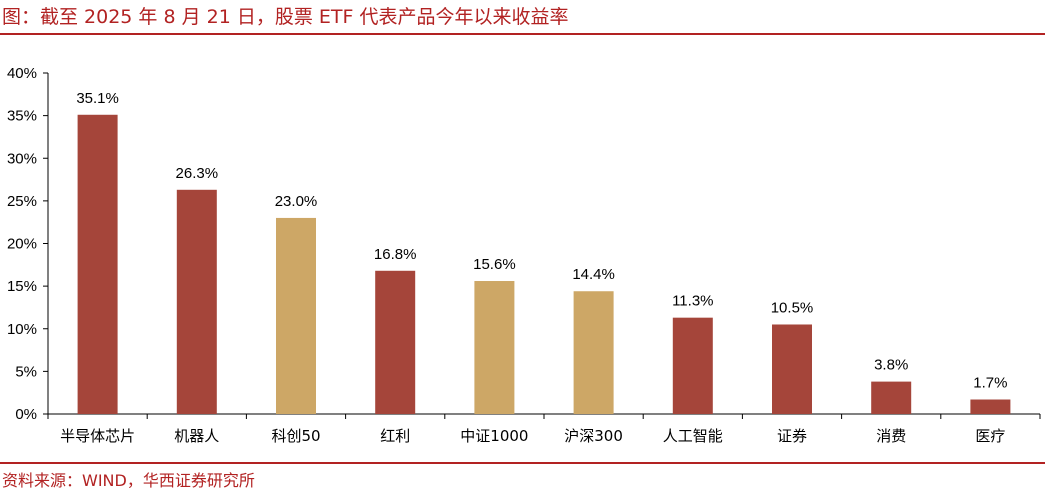  Describe the element at coordinates (792, 307) in the screenshot. I see `data-label: 10.5%` at that location.